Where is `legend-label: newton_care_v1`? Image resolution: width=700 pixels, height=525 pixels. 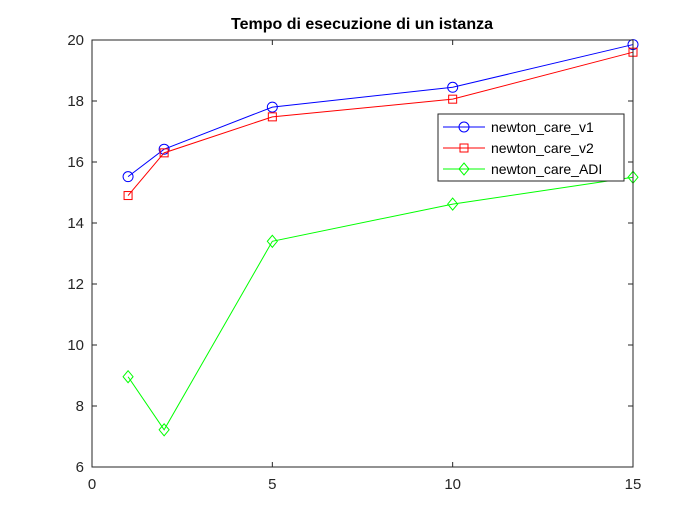 legend-label: newton_care_v1 is located at coordinates (542, 127).